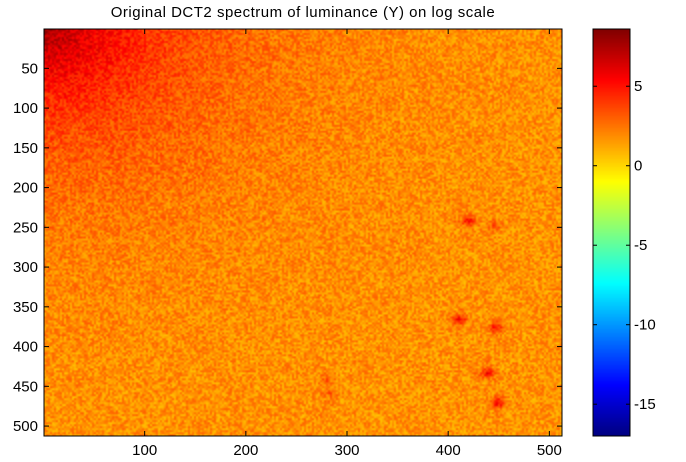  Describe the element at coordinates (25, 188) in the screenshot. I see `y-tick-label: 200` at that location.